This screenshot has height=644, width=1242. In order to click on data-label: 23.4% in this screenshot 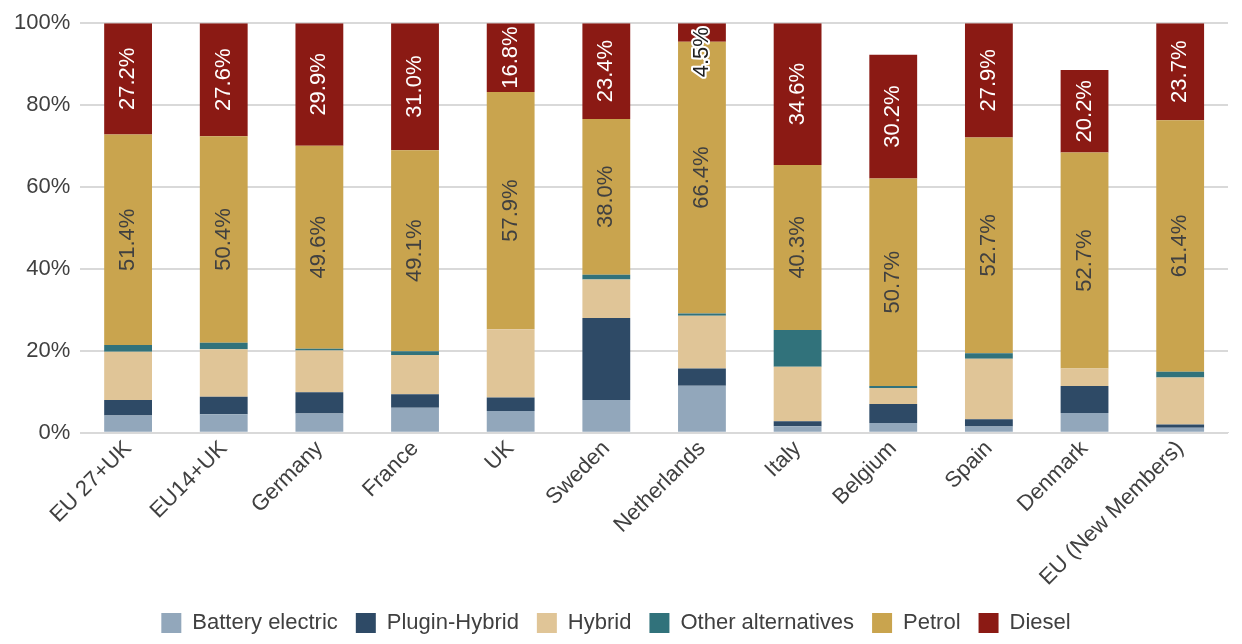, I will do `click(605, 71)`.